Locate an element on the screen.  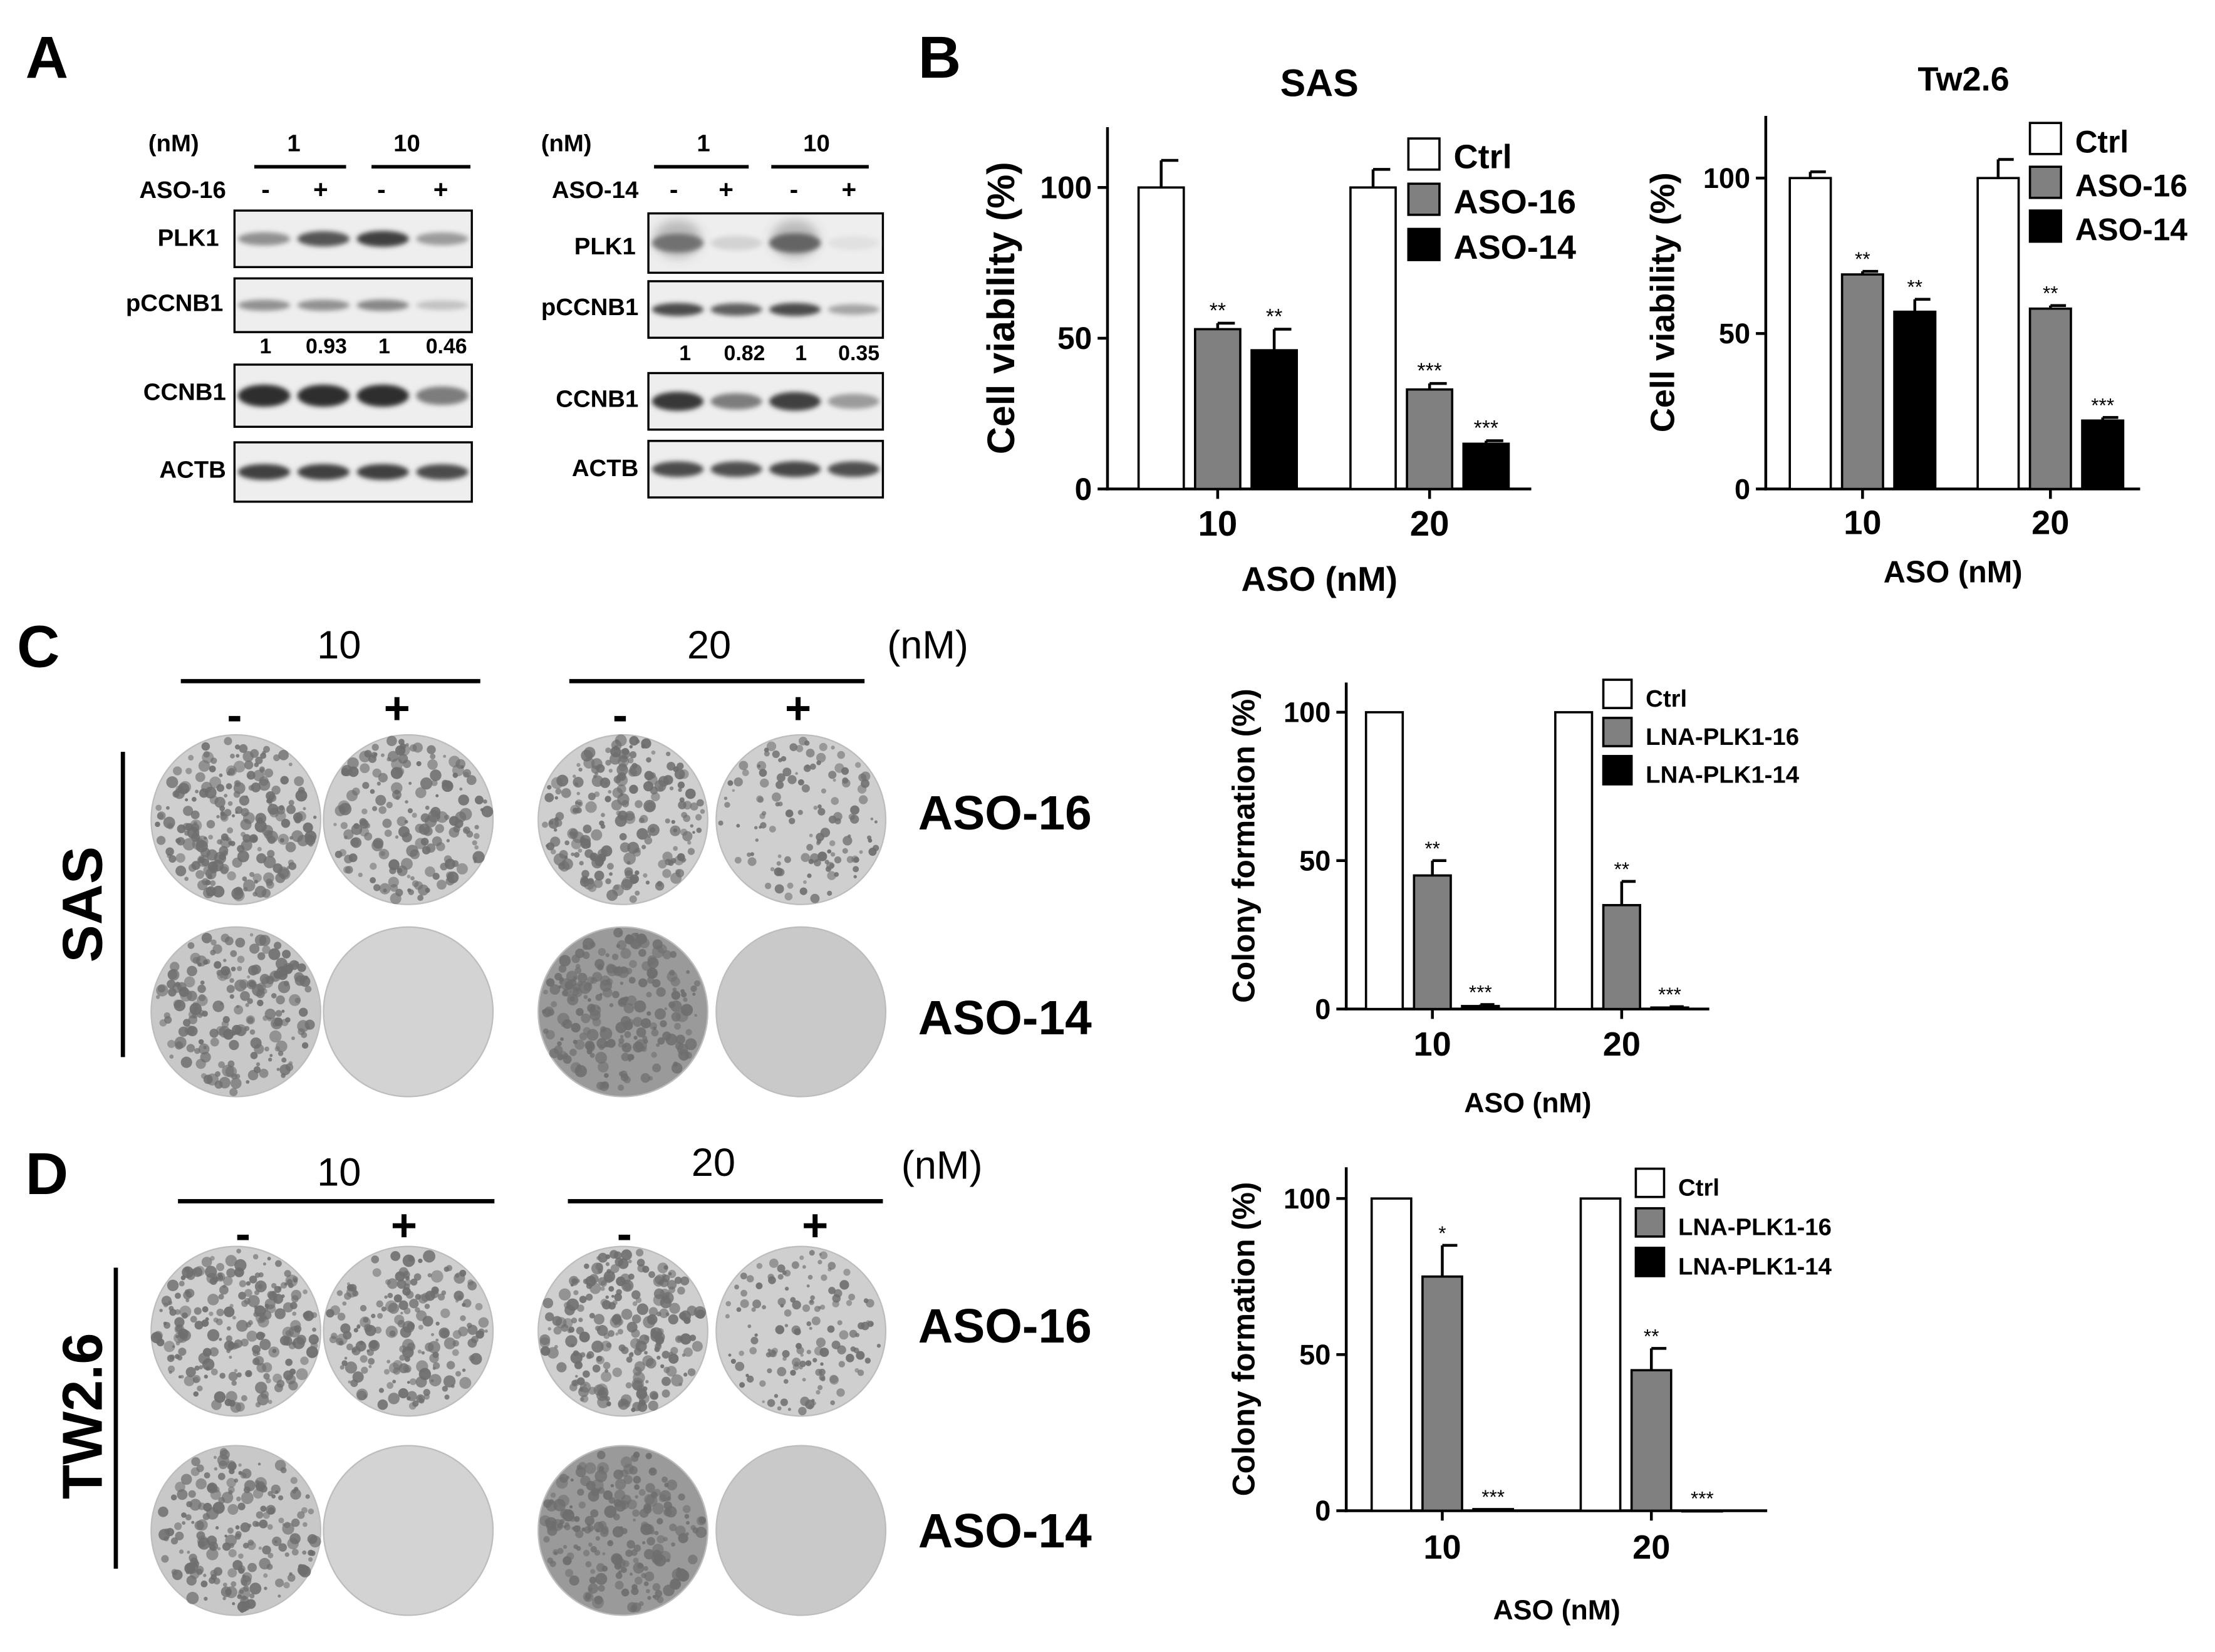
blot1-band-label-pccnb1: pCCNB1 is located at coordinates (174, 302).